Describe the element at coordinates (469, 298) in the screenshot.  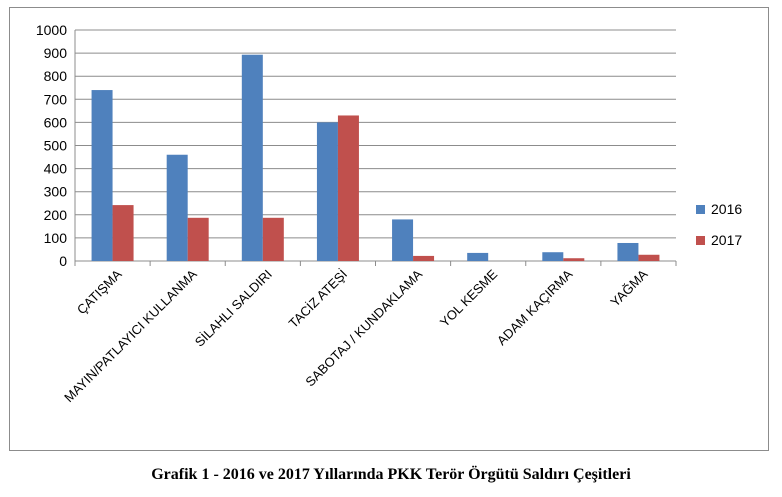
I see `x-category-label: YOL KESME` at that location.